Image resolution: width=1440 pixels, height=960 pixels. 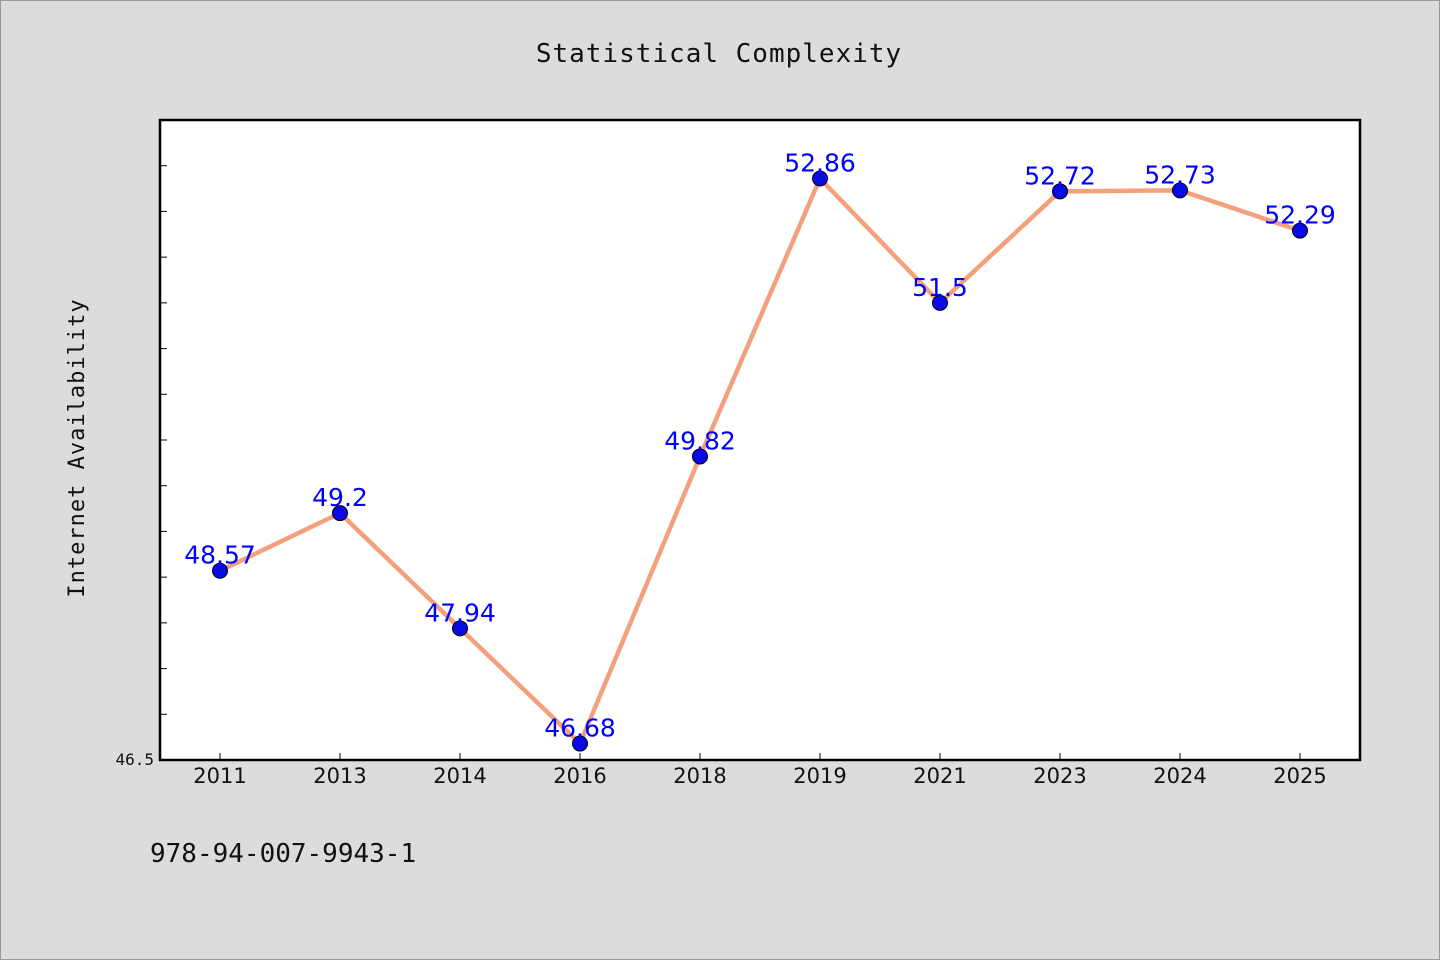 I want to click on y-axis-ticks: 46.5, so click(x=141, y=444).